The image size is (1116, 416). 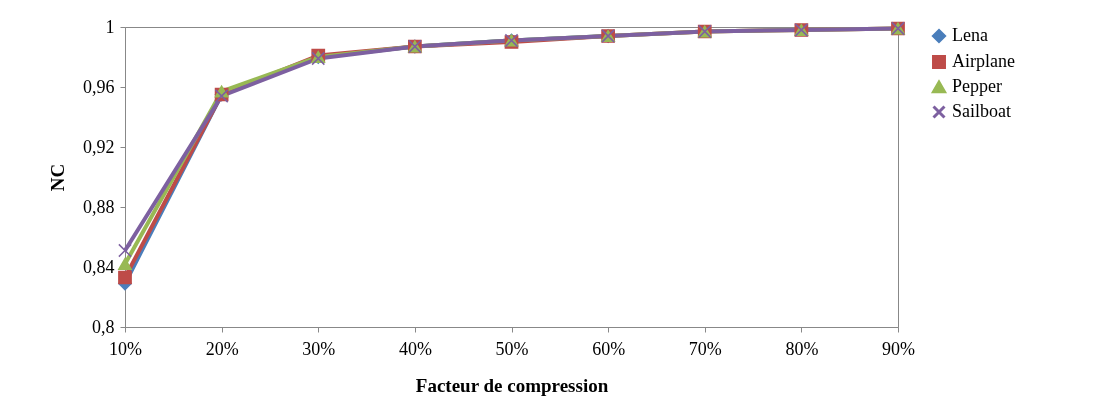 What do you see at coordinates (981, 111) in the screenshot?
I see `legend-label: Sailboat` at bounding box center [981, 111].